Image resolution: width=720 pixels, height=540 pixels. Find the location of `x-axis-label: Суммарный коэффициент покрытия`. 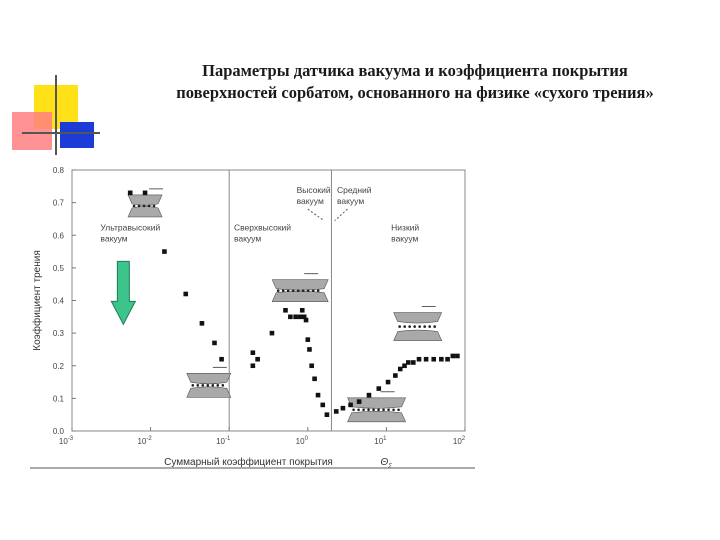

x-axis-label: Суммарный коэффициент покрытия is located at coordinates (248, 462).